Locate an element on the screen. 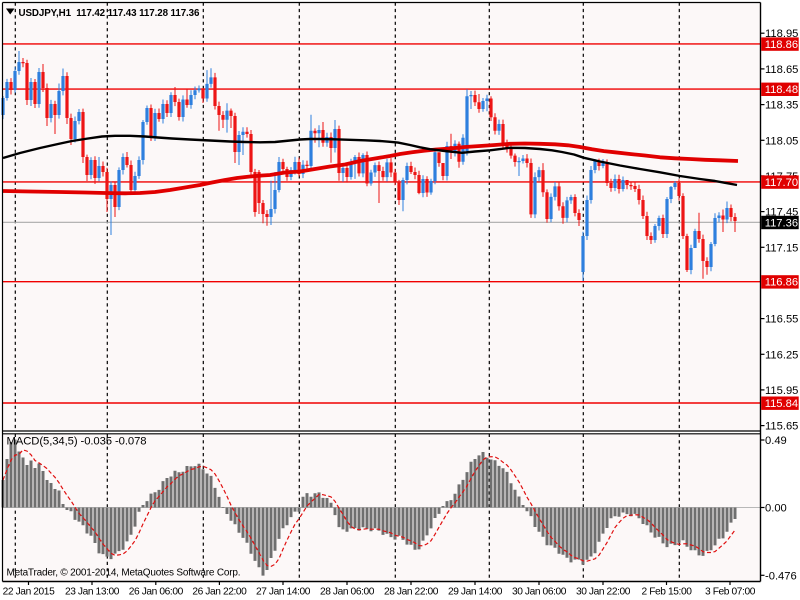 This screenshot has height=600, width=800. svg-text: -0.476 is located at coordinates (781, 576).